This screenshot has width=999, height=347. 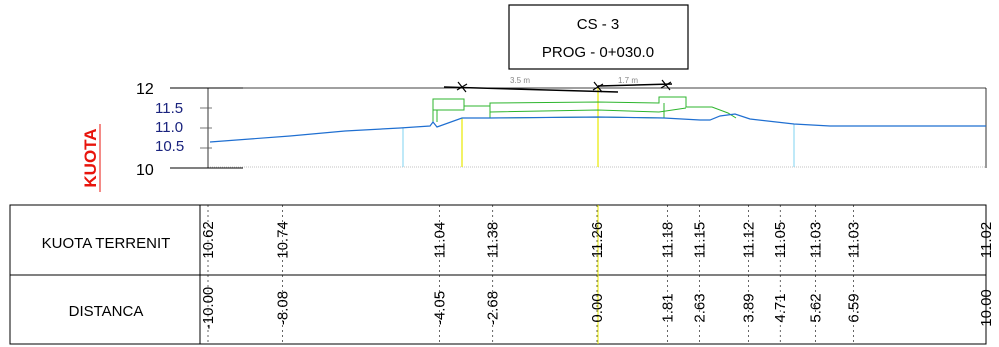 I want to click on y-tick-11-5: 11.5, so click(x=169, y=108).